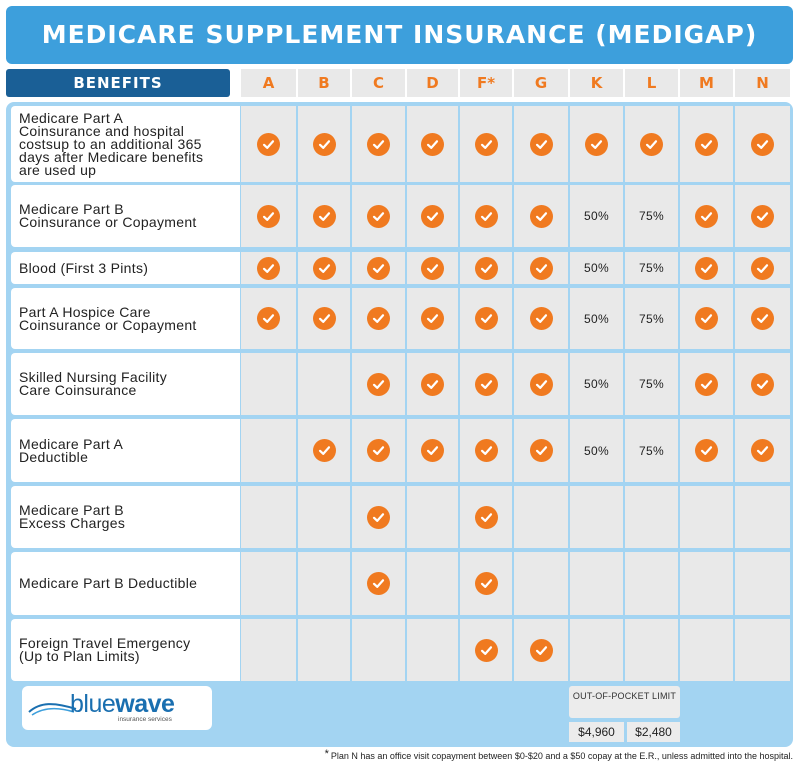 Image resolution: width=800 pixels, height=770 pixels. What do you see at coordinates (78, 390) in the screenshot?
I see `benefit-label-line: Care Coinsurance` at bounding box center [78, 390].